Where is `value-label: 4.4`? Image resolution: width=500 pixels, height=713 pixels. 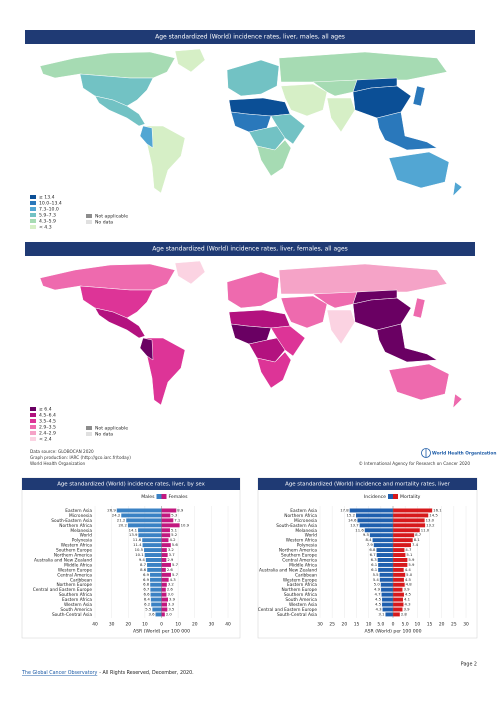
value-label: 4.4 is located at coordinates (408, 569).